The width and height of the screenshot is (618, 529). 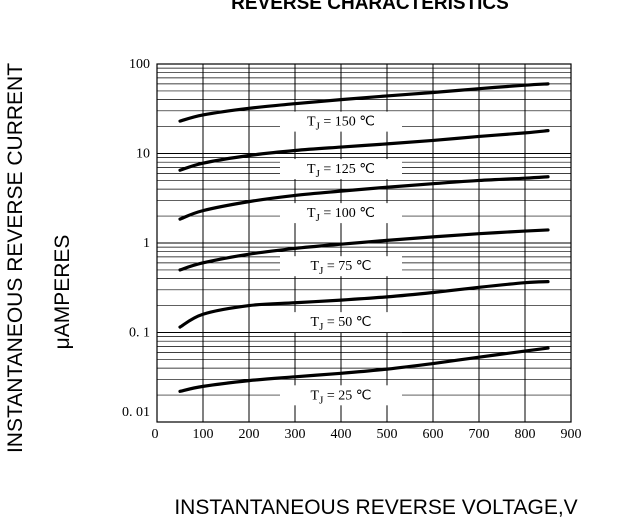 What do you see at coordinates (136, 412) in the screenshot?
I see `y-tick-label: 0. 01` at bounding box center [136, 412].